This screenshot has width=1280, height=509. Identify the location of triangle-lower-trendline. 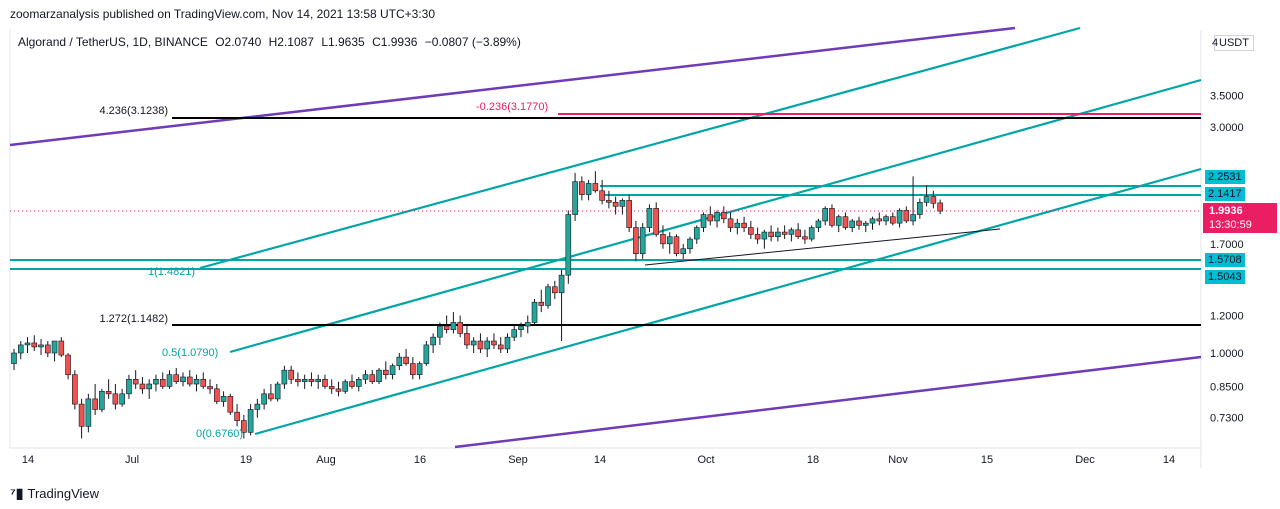
(822, 247).